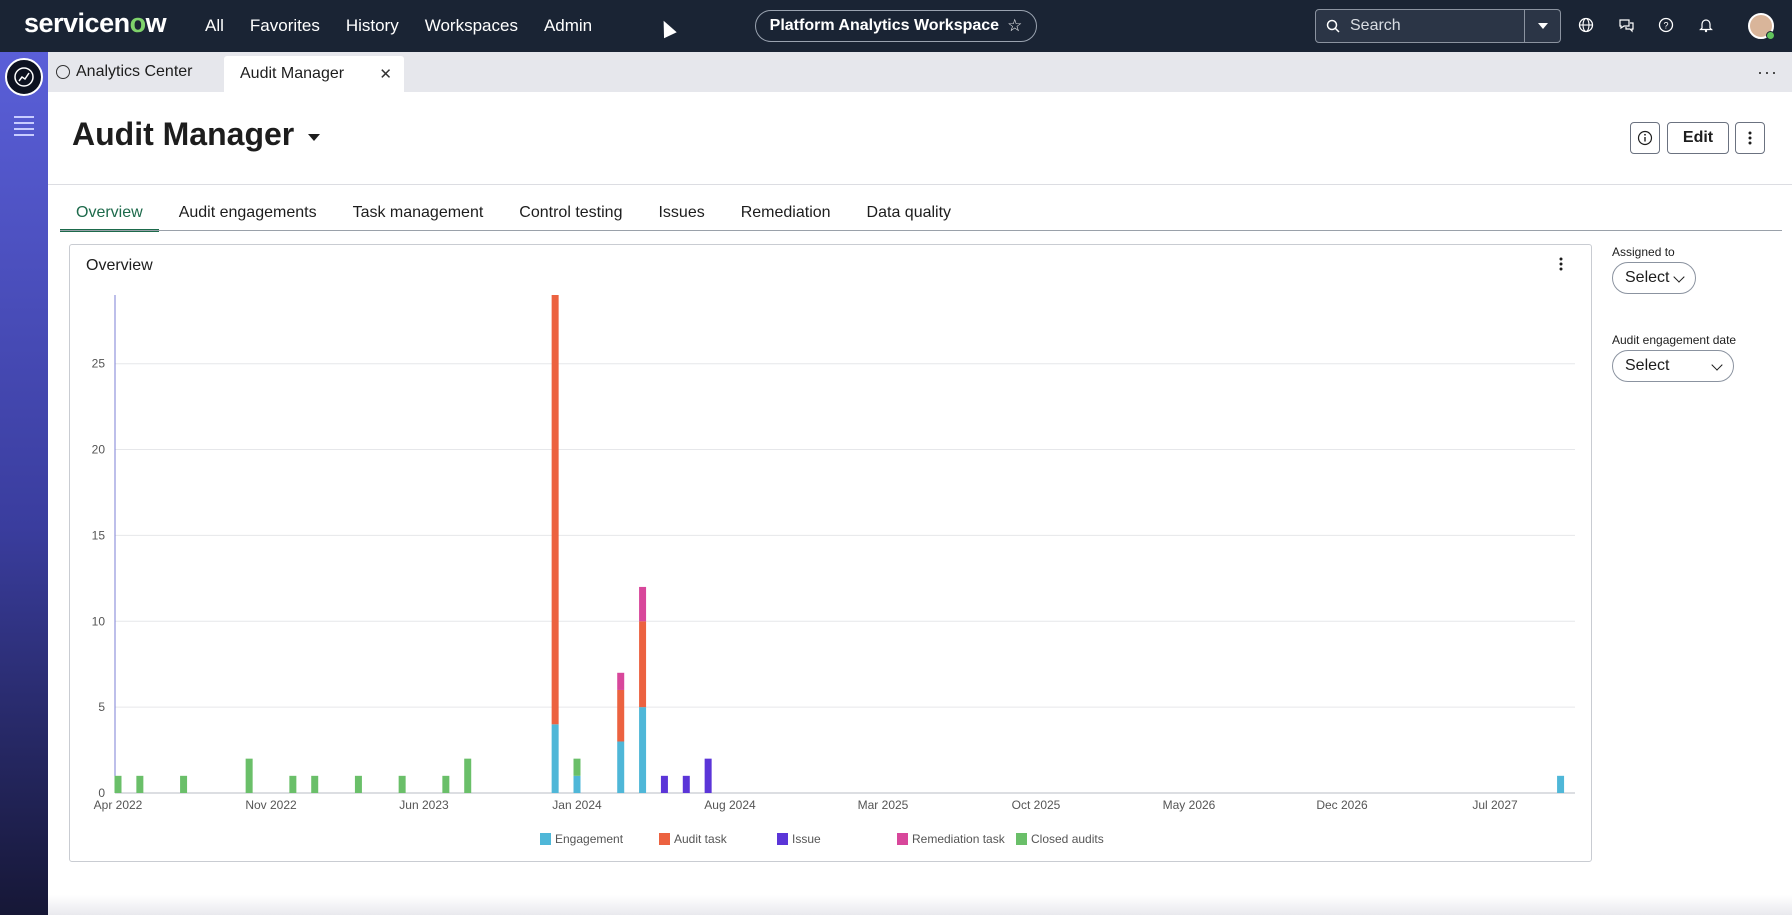 This screenshot has width=1792, height=915. Describe the element at coordinates (109, 215) in the screenshot. I see `tab-overview: Overview` at that location.